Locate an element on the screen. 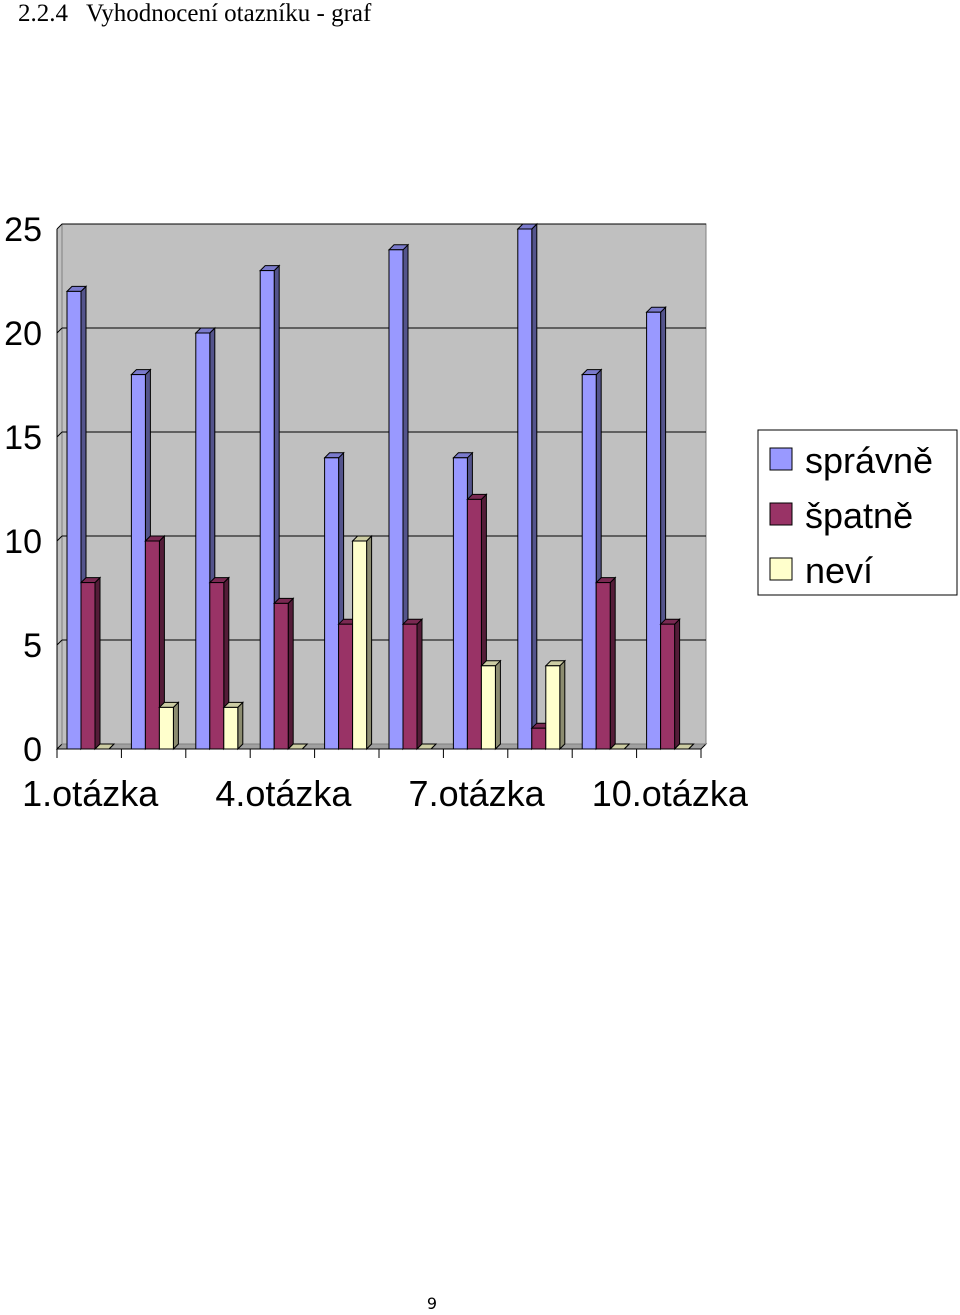  x-tick-label: 10.otázka is located at coordinates (670, 793).